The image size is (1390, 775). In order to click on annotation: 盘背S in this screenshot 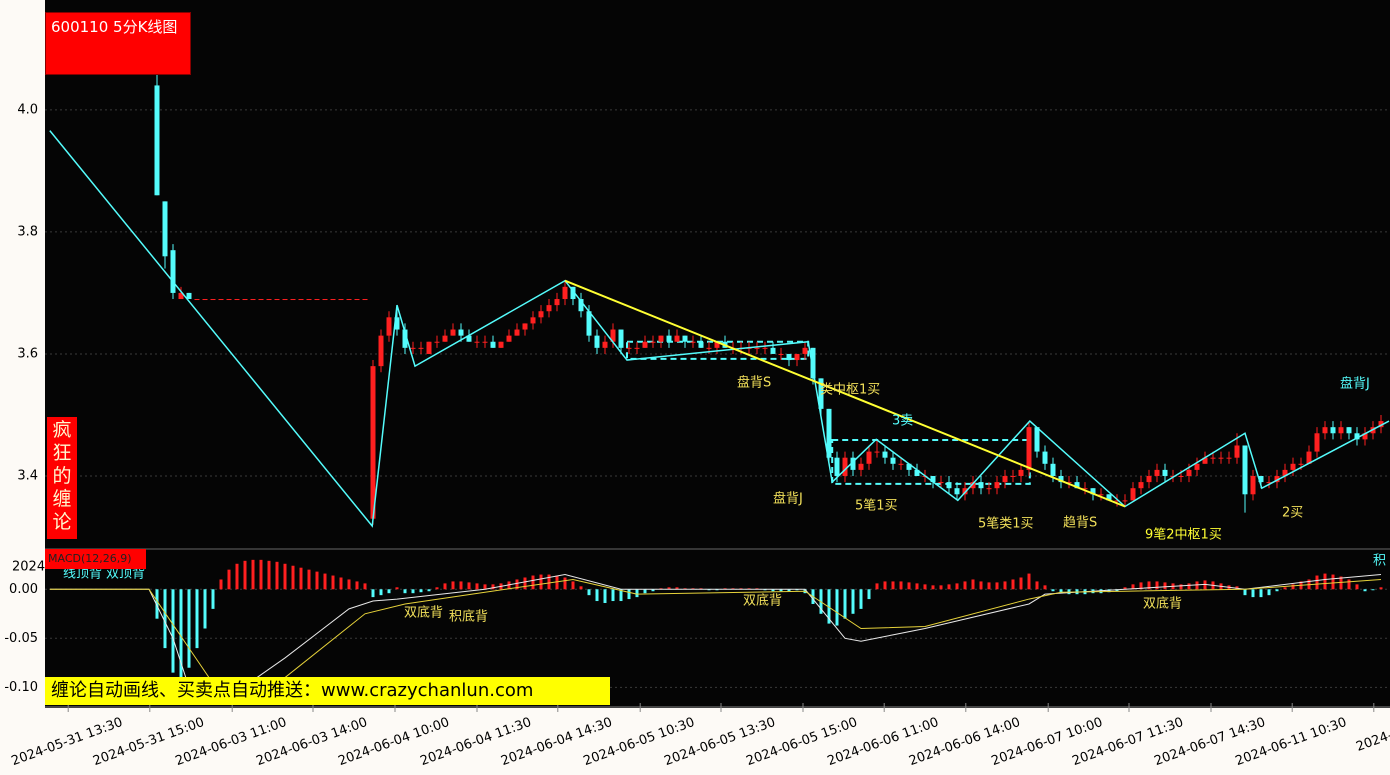, I will do `click(754, 383)`.